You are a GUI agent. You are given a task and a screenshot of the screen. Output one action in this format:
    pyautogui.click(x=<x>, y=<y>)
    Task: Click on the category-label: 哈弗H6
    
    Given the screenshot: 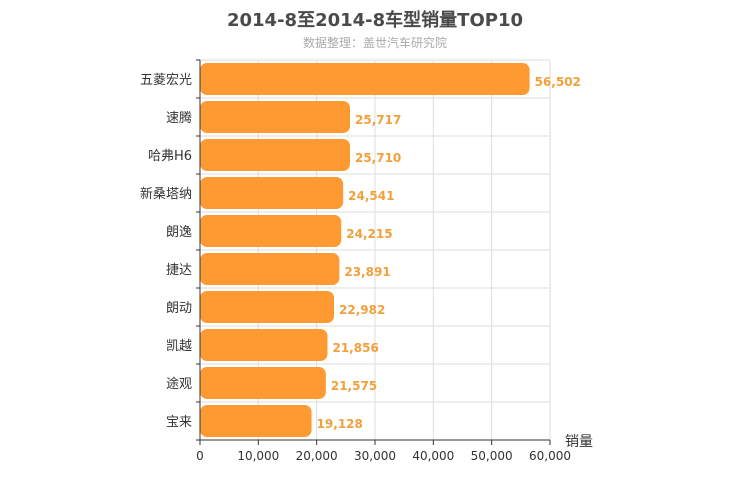 What is the action you would take?
    pyautogui.click(x=170, y=156)
    